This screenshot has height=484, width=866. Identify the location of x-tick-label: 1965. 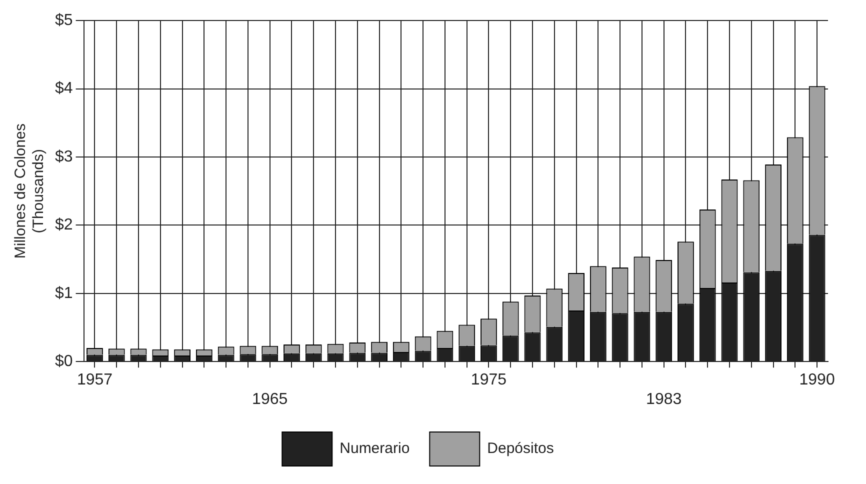
(270, 399).